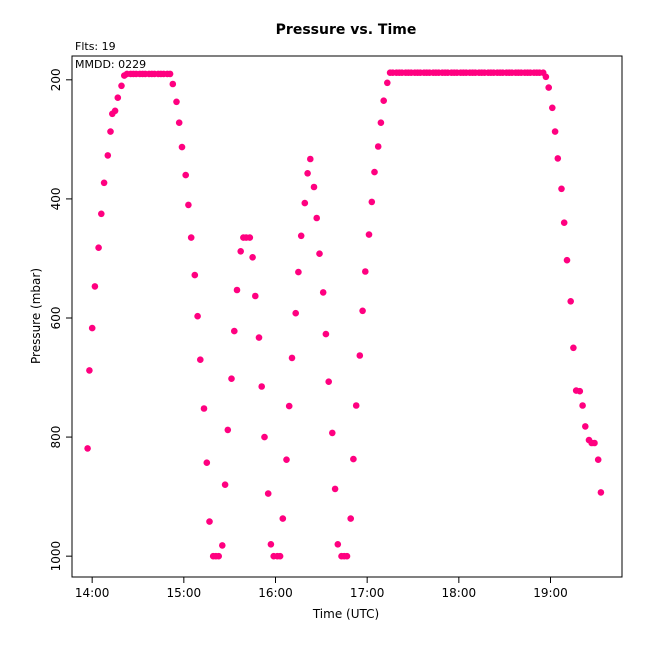  Describe the element at coordinates (550, 593) in the screenshot. I see `x-tick-label-5: 19:00` at that location.